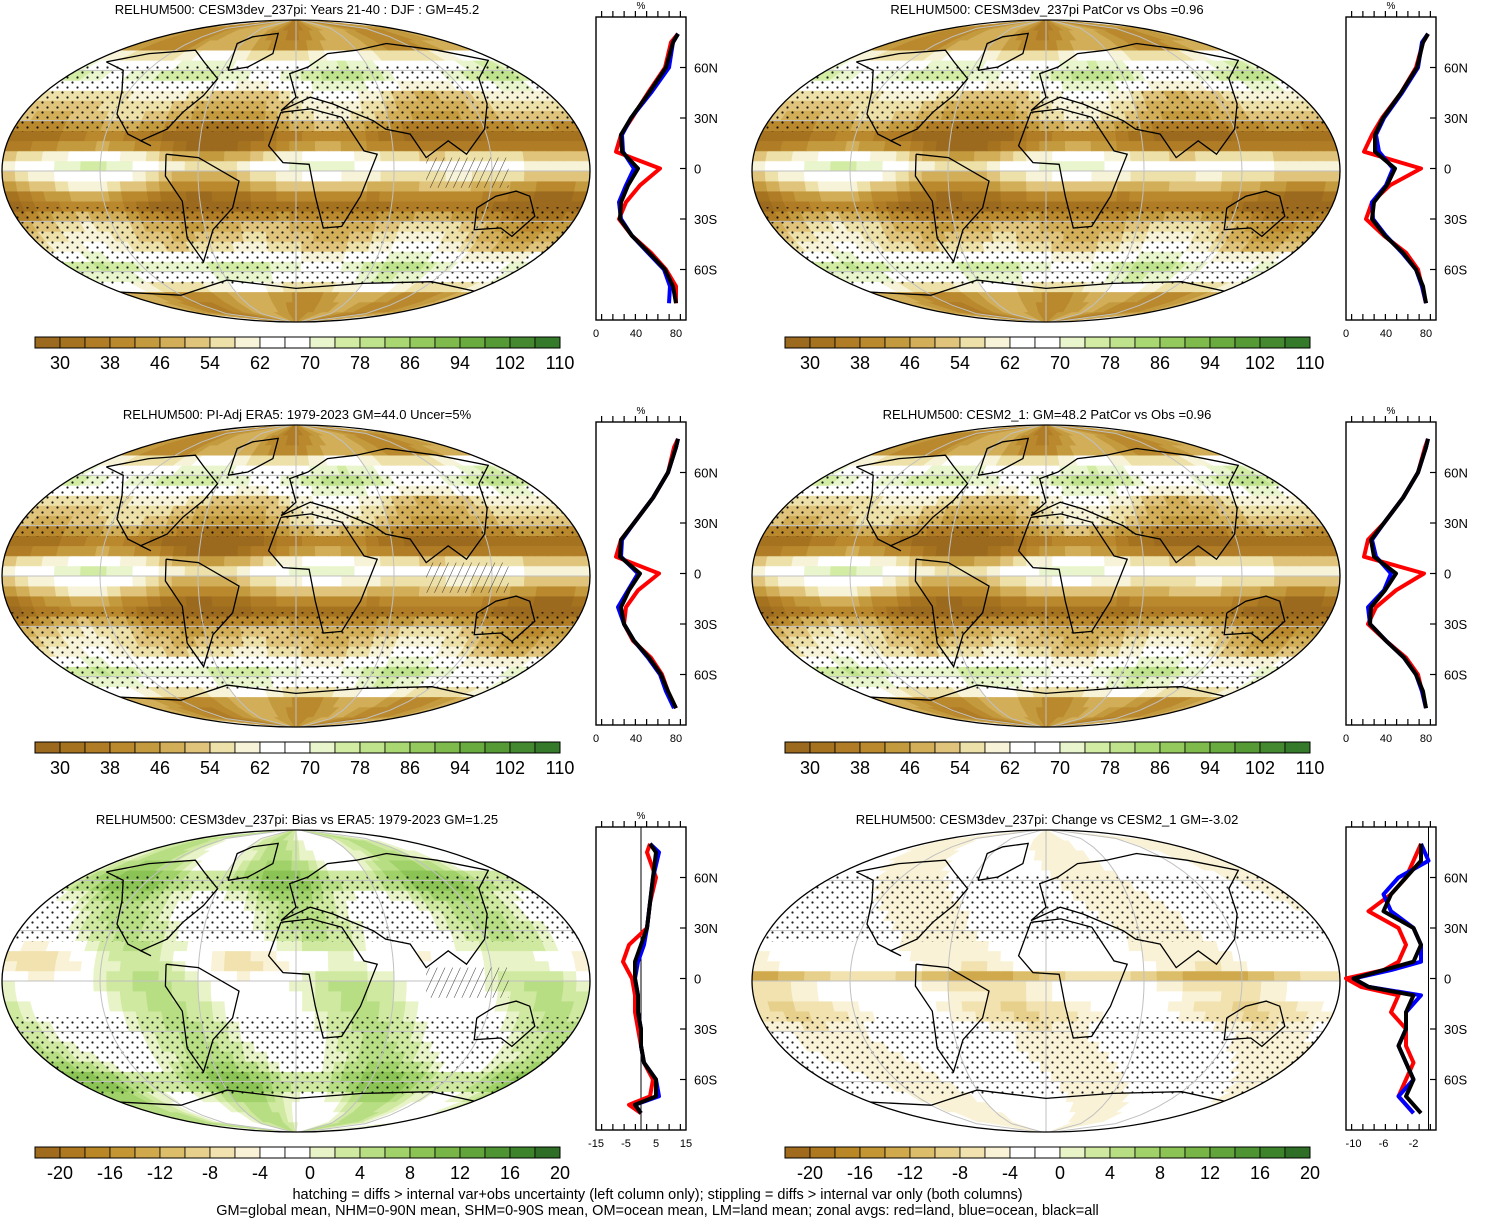  I want to click on colorbar-label: 94, so click(1210, 768).